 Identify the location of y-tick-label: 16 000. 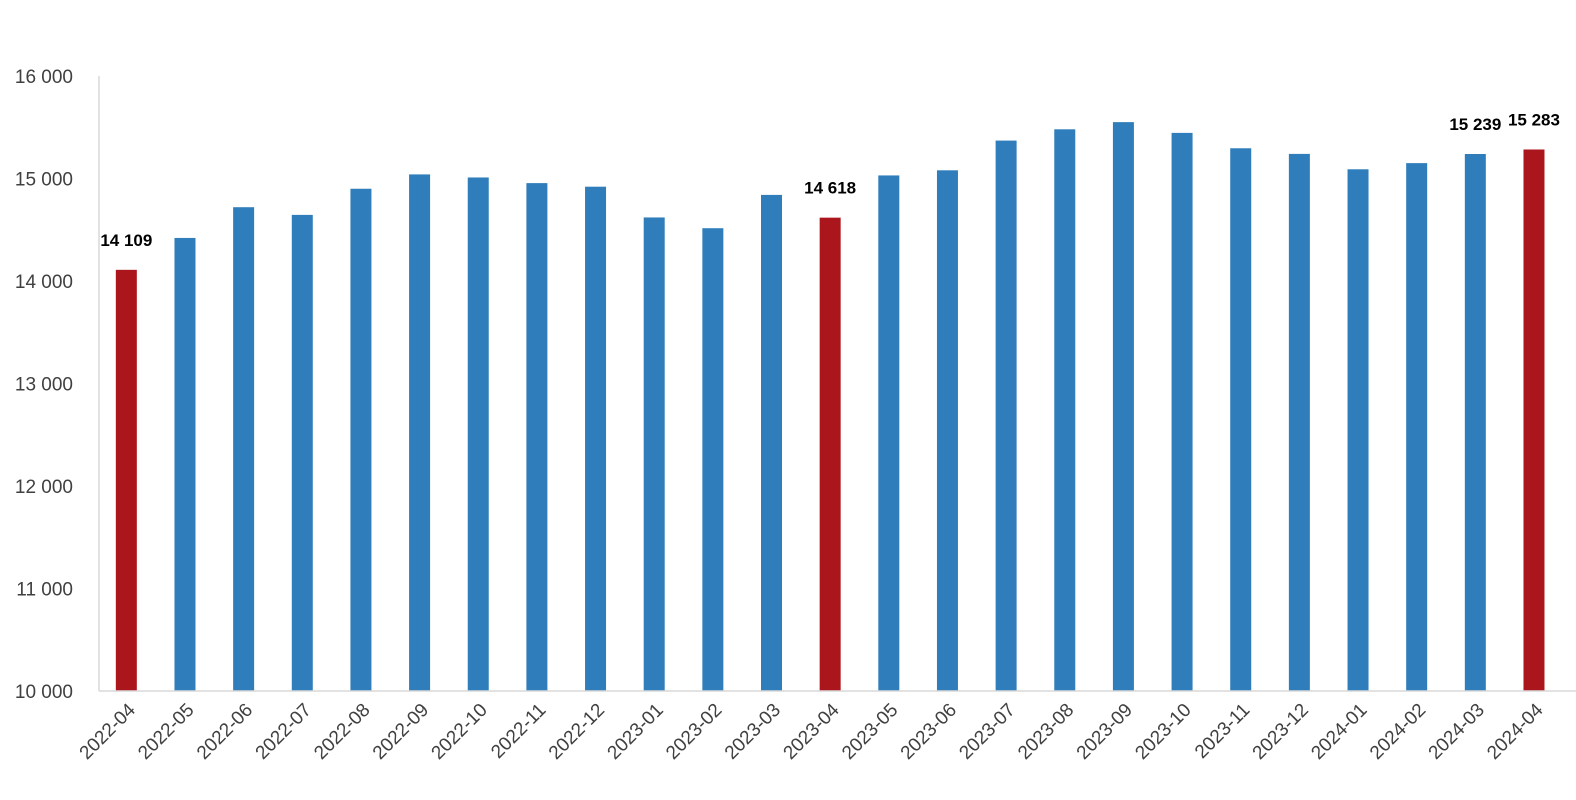
(44, 77).